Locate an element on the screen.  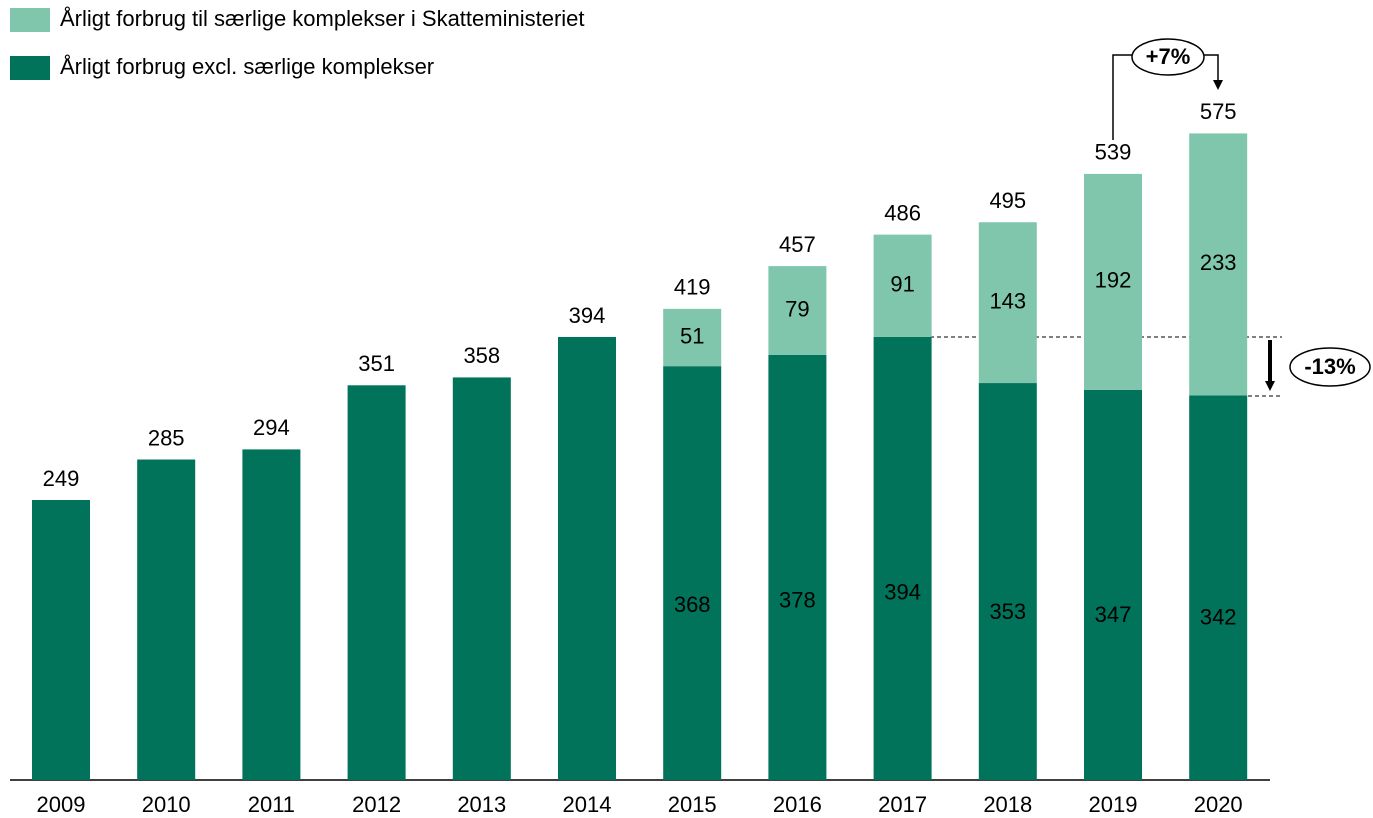
x-tick-label: 2013 is located at coordinates (481, 804).